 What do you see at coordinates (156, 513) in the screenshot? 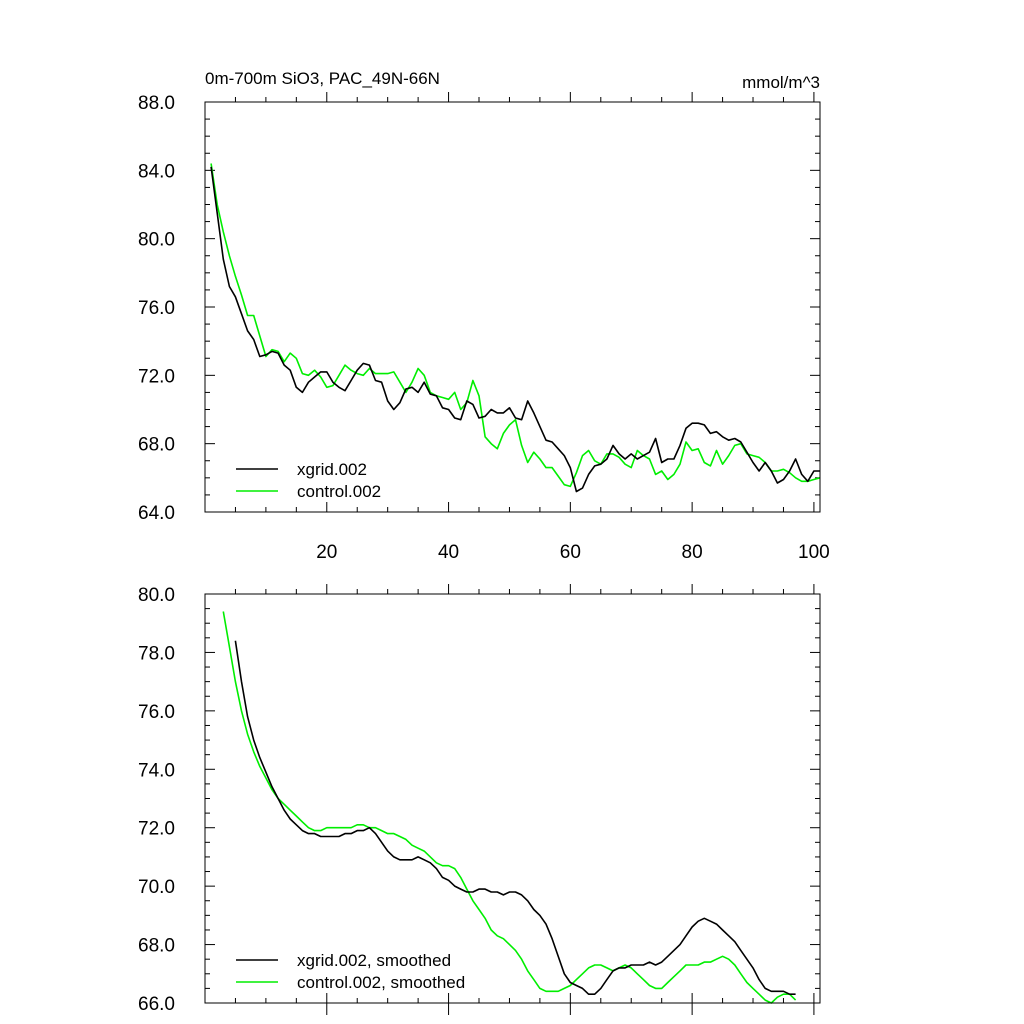
I see `y-tick-label: 64.0` at bounding box center [156, 513].